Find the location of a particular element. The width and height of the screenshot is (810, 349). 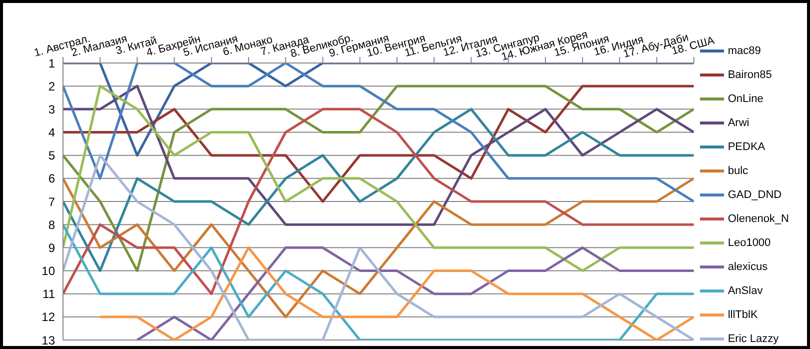

y-tick-label: 9 is located at coordinates (52, 247).